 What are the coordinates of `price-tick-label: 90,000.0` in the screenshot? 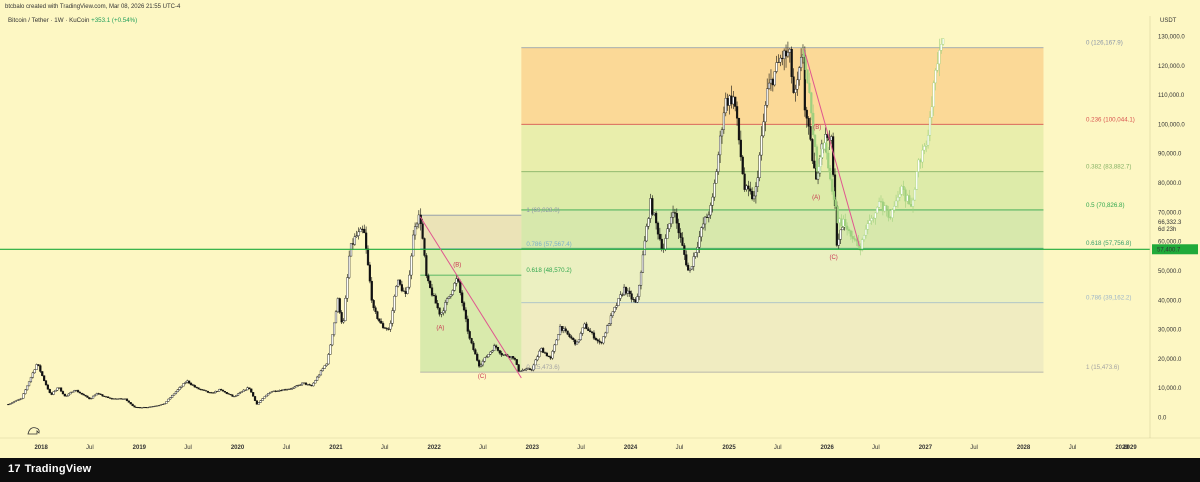 It's located at (1170, 155).